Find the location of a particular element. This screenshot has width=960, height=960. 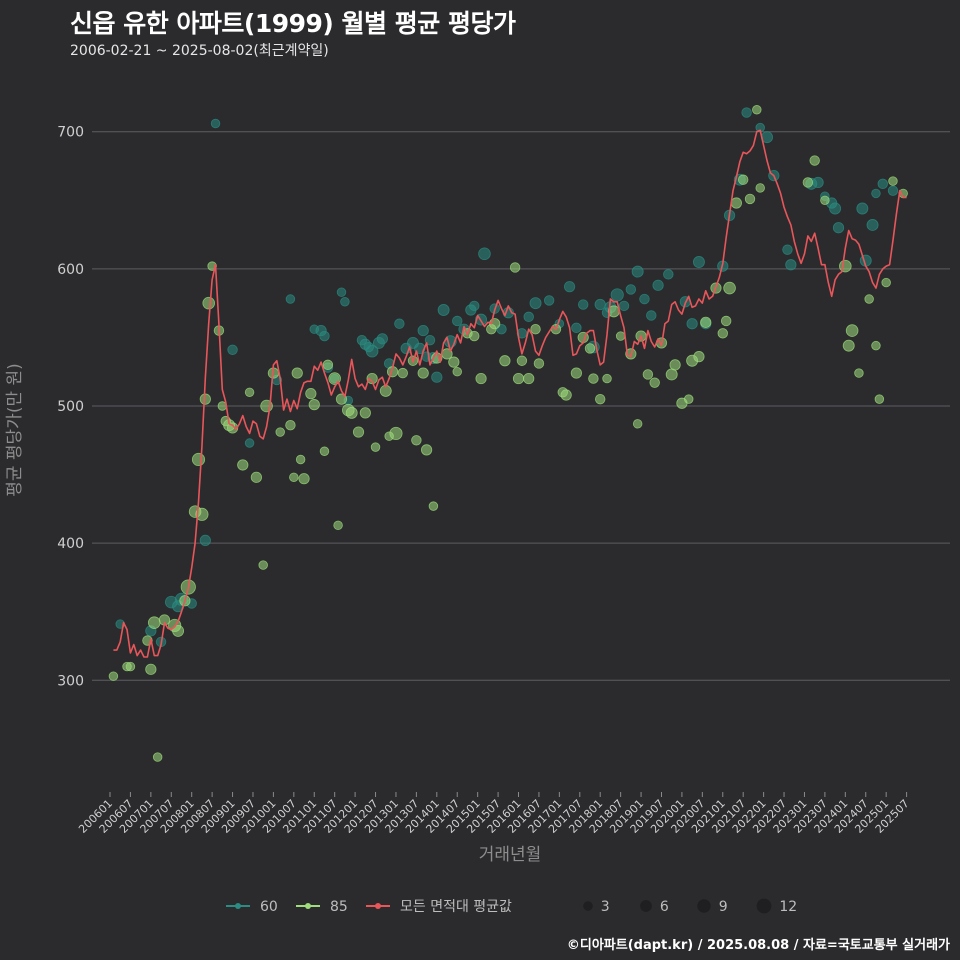

legend-label: 85 is located at coordinates (339, 907).